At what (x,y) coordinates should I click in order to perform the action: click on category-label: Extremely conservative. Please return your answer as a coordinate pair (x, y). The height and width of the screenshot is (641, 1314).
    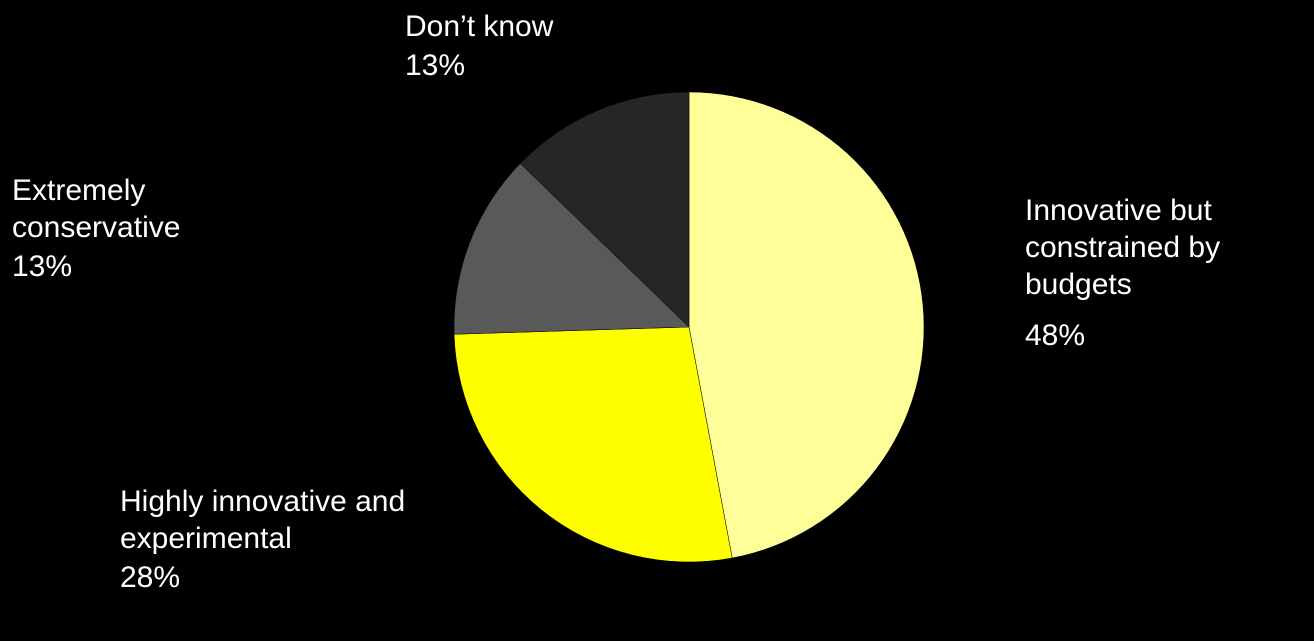
    Looking at the image, I should click on (96, 209).